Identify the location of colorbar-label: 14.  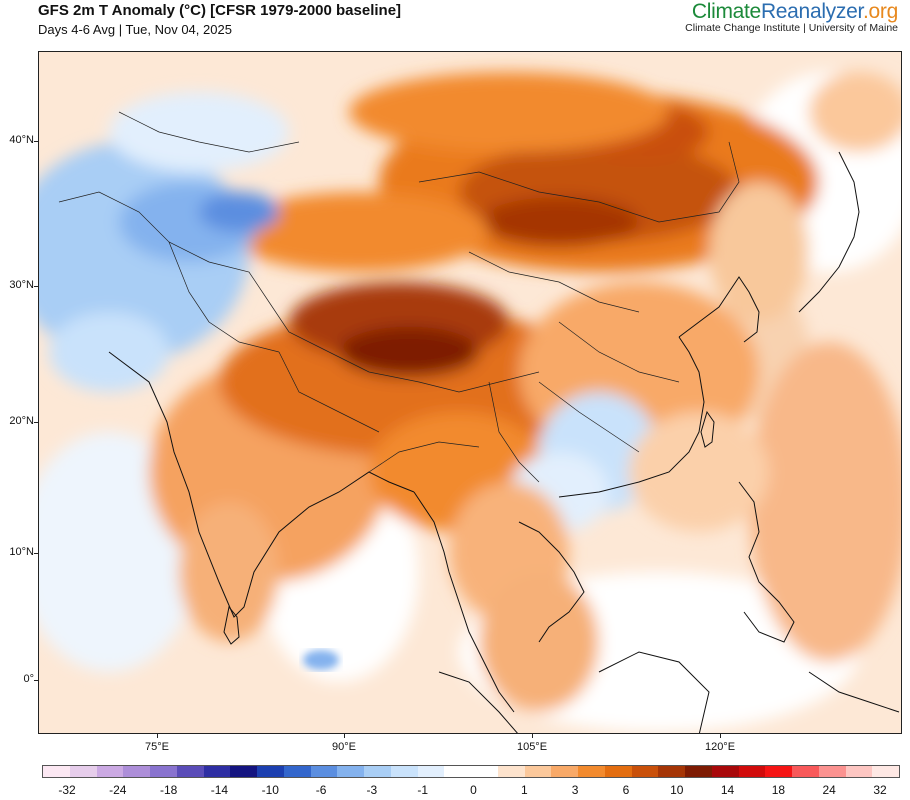
(727, 790).